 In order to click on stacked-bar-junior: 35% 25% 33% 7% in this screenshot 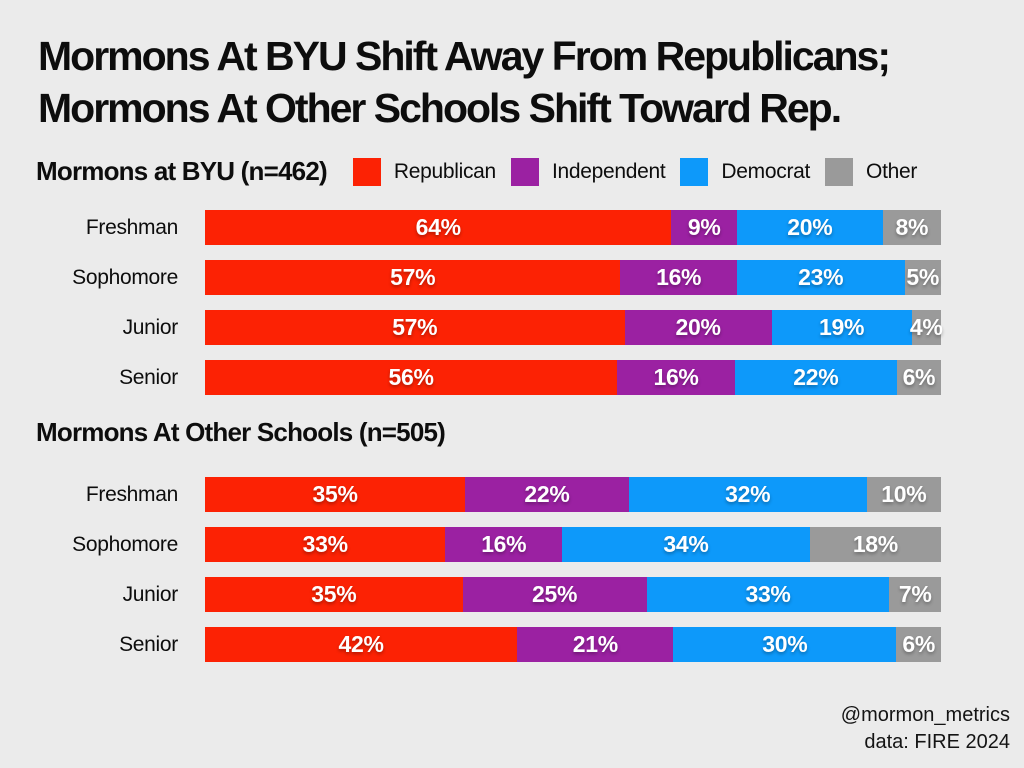, I will do `click(573, 594)`.